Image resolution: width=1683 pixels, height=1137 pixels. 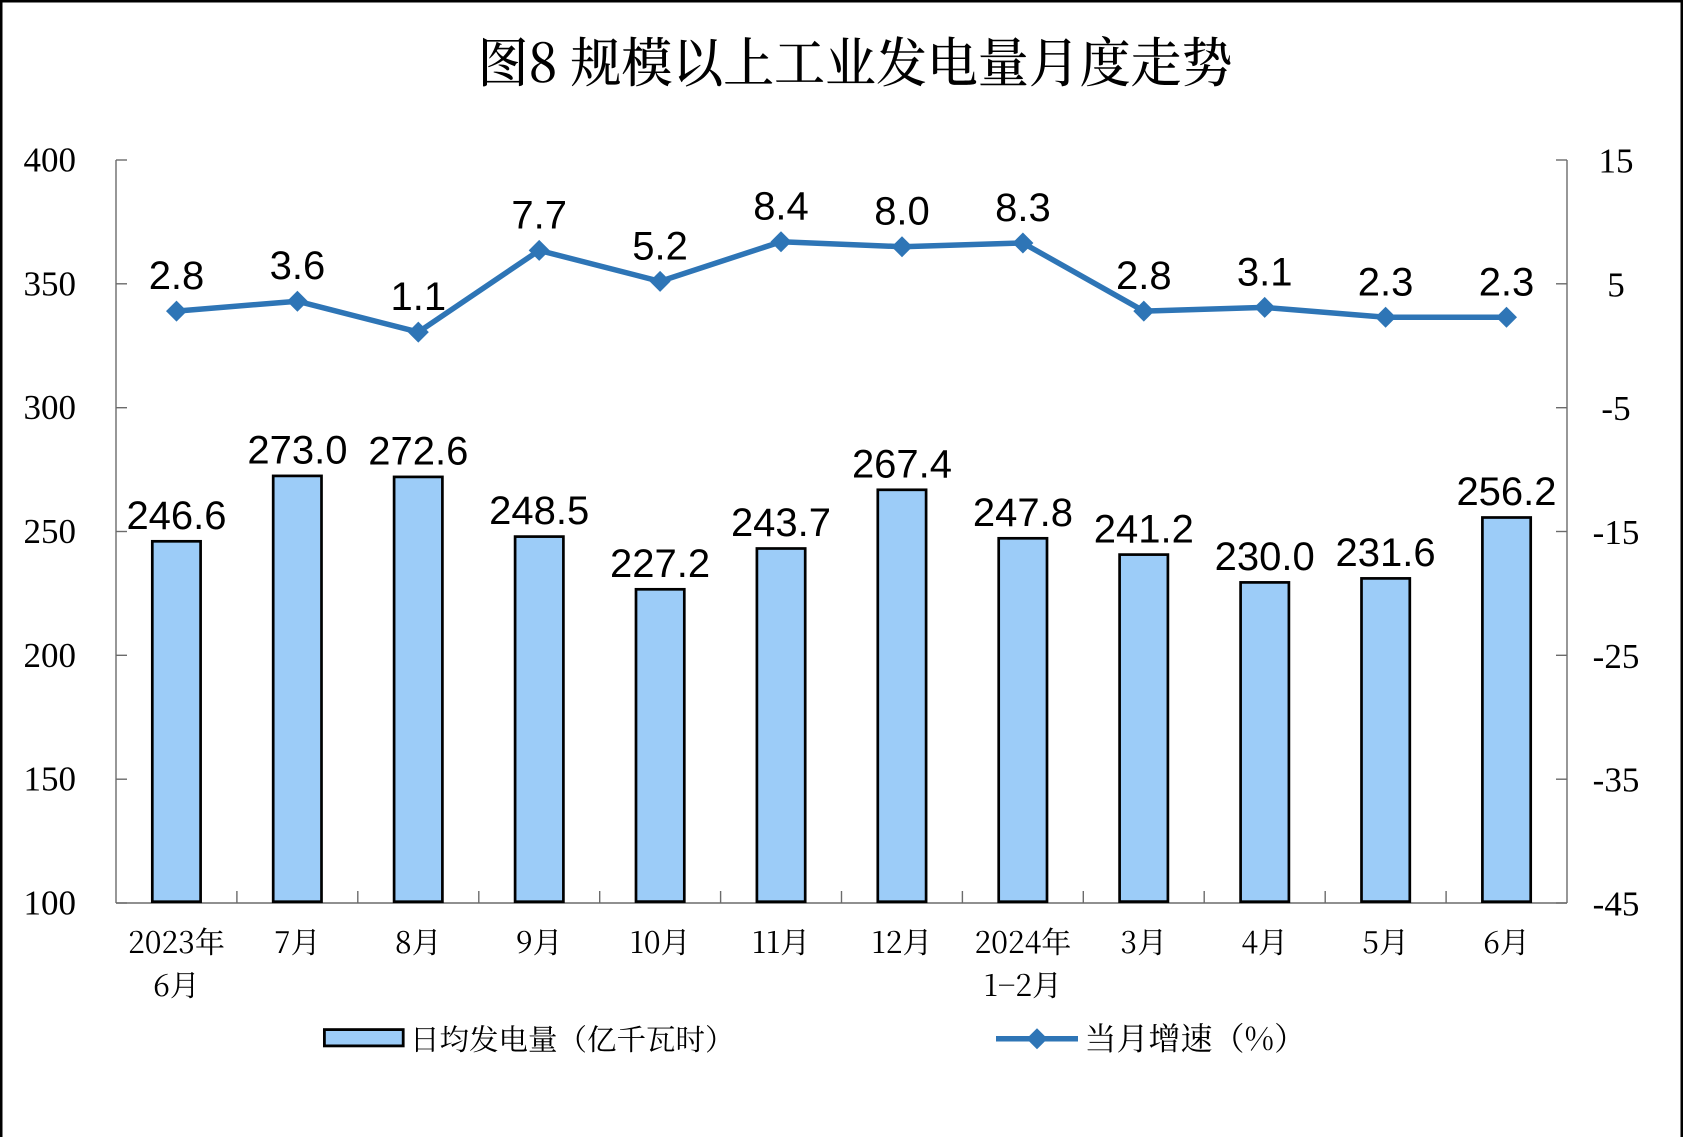 What do you see at coordinates (1023, 208) in the screenshot?
I see `svg-text: 8.3` at bounding box center [1023, 208].